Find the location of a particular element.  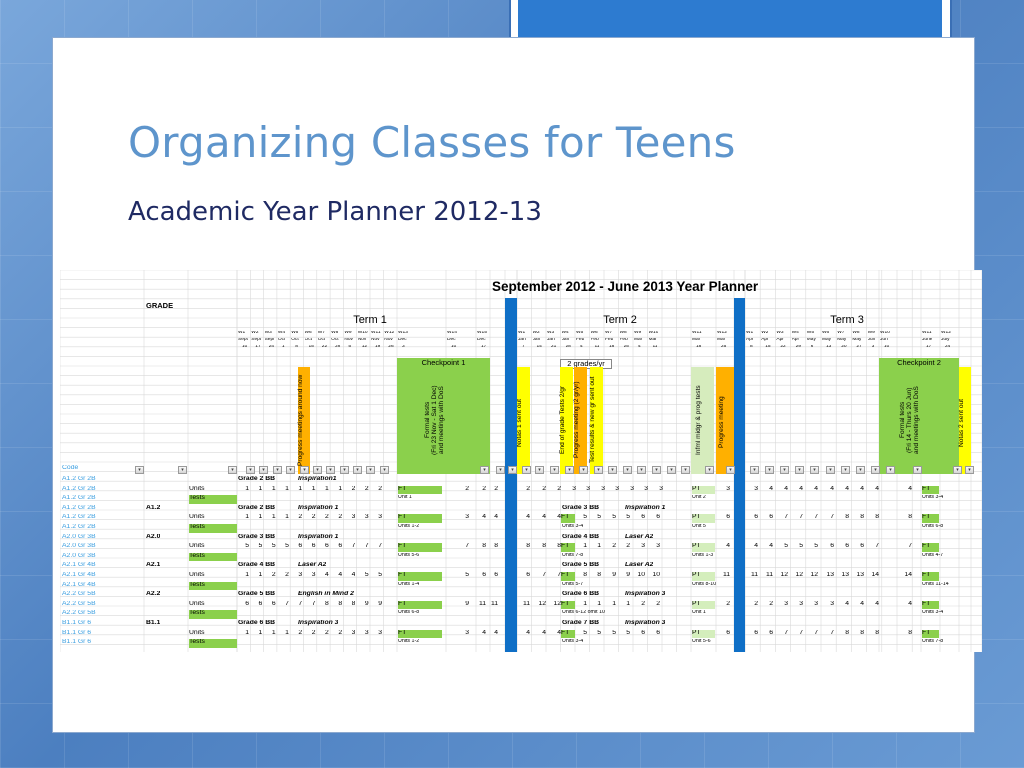

day-label: 22 is located at coordinates (324, 347).